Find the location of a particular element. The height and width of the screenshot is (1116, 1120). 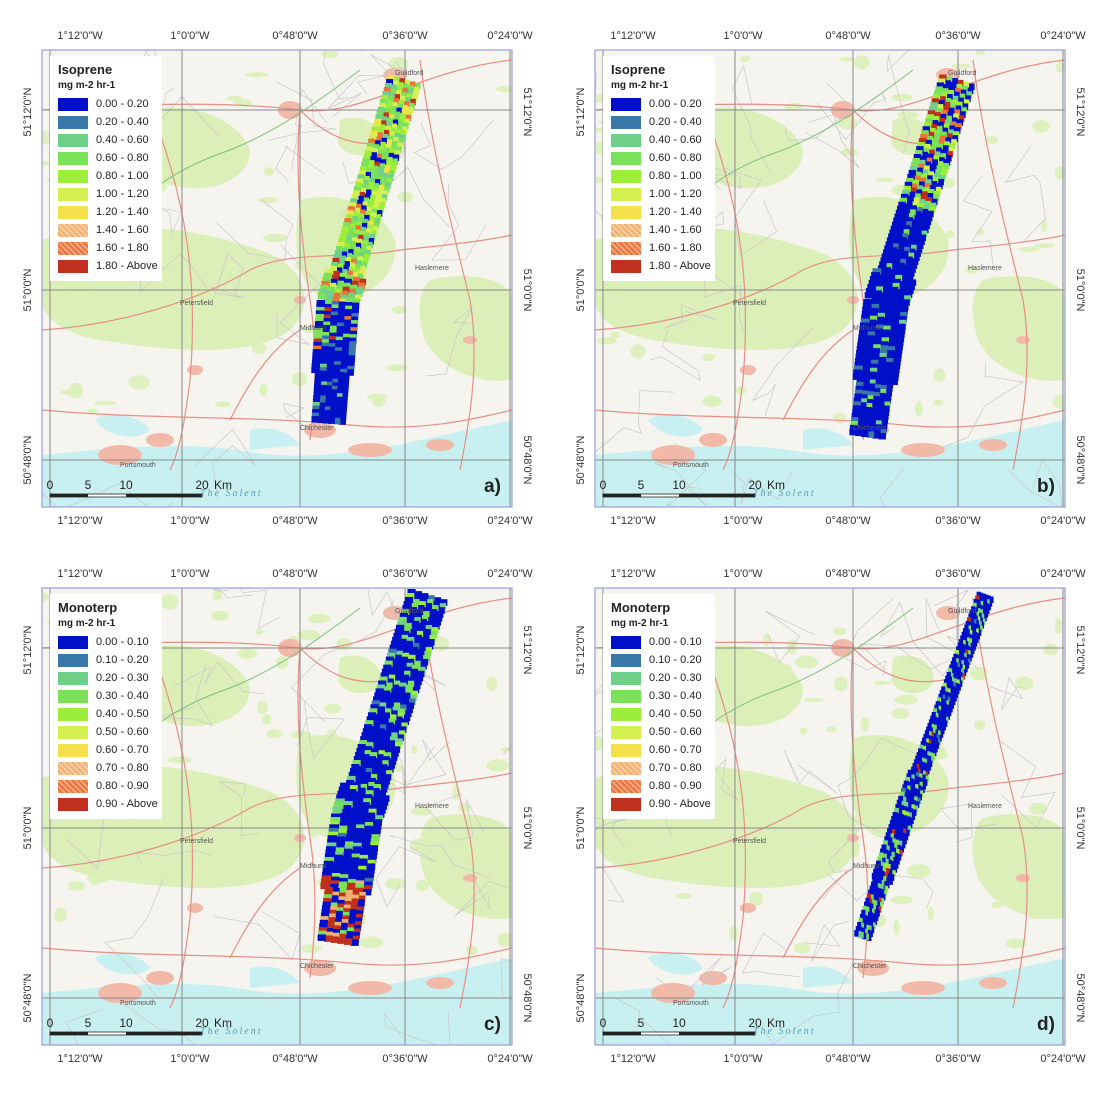

lon-tick-bottom: 1°0'0"W is located at coordinates (743, 521).